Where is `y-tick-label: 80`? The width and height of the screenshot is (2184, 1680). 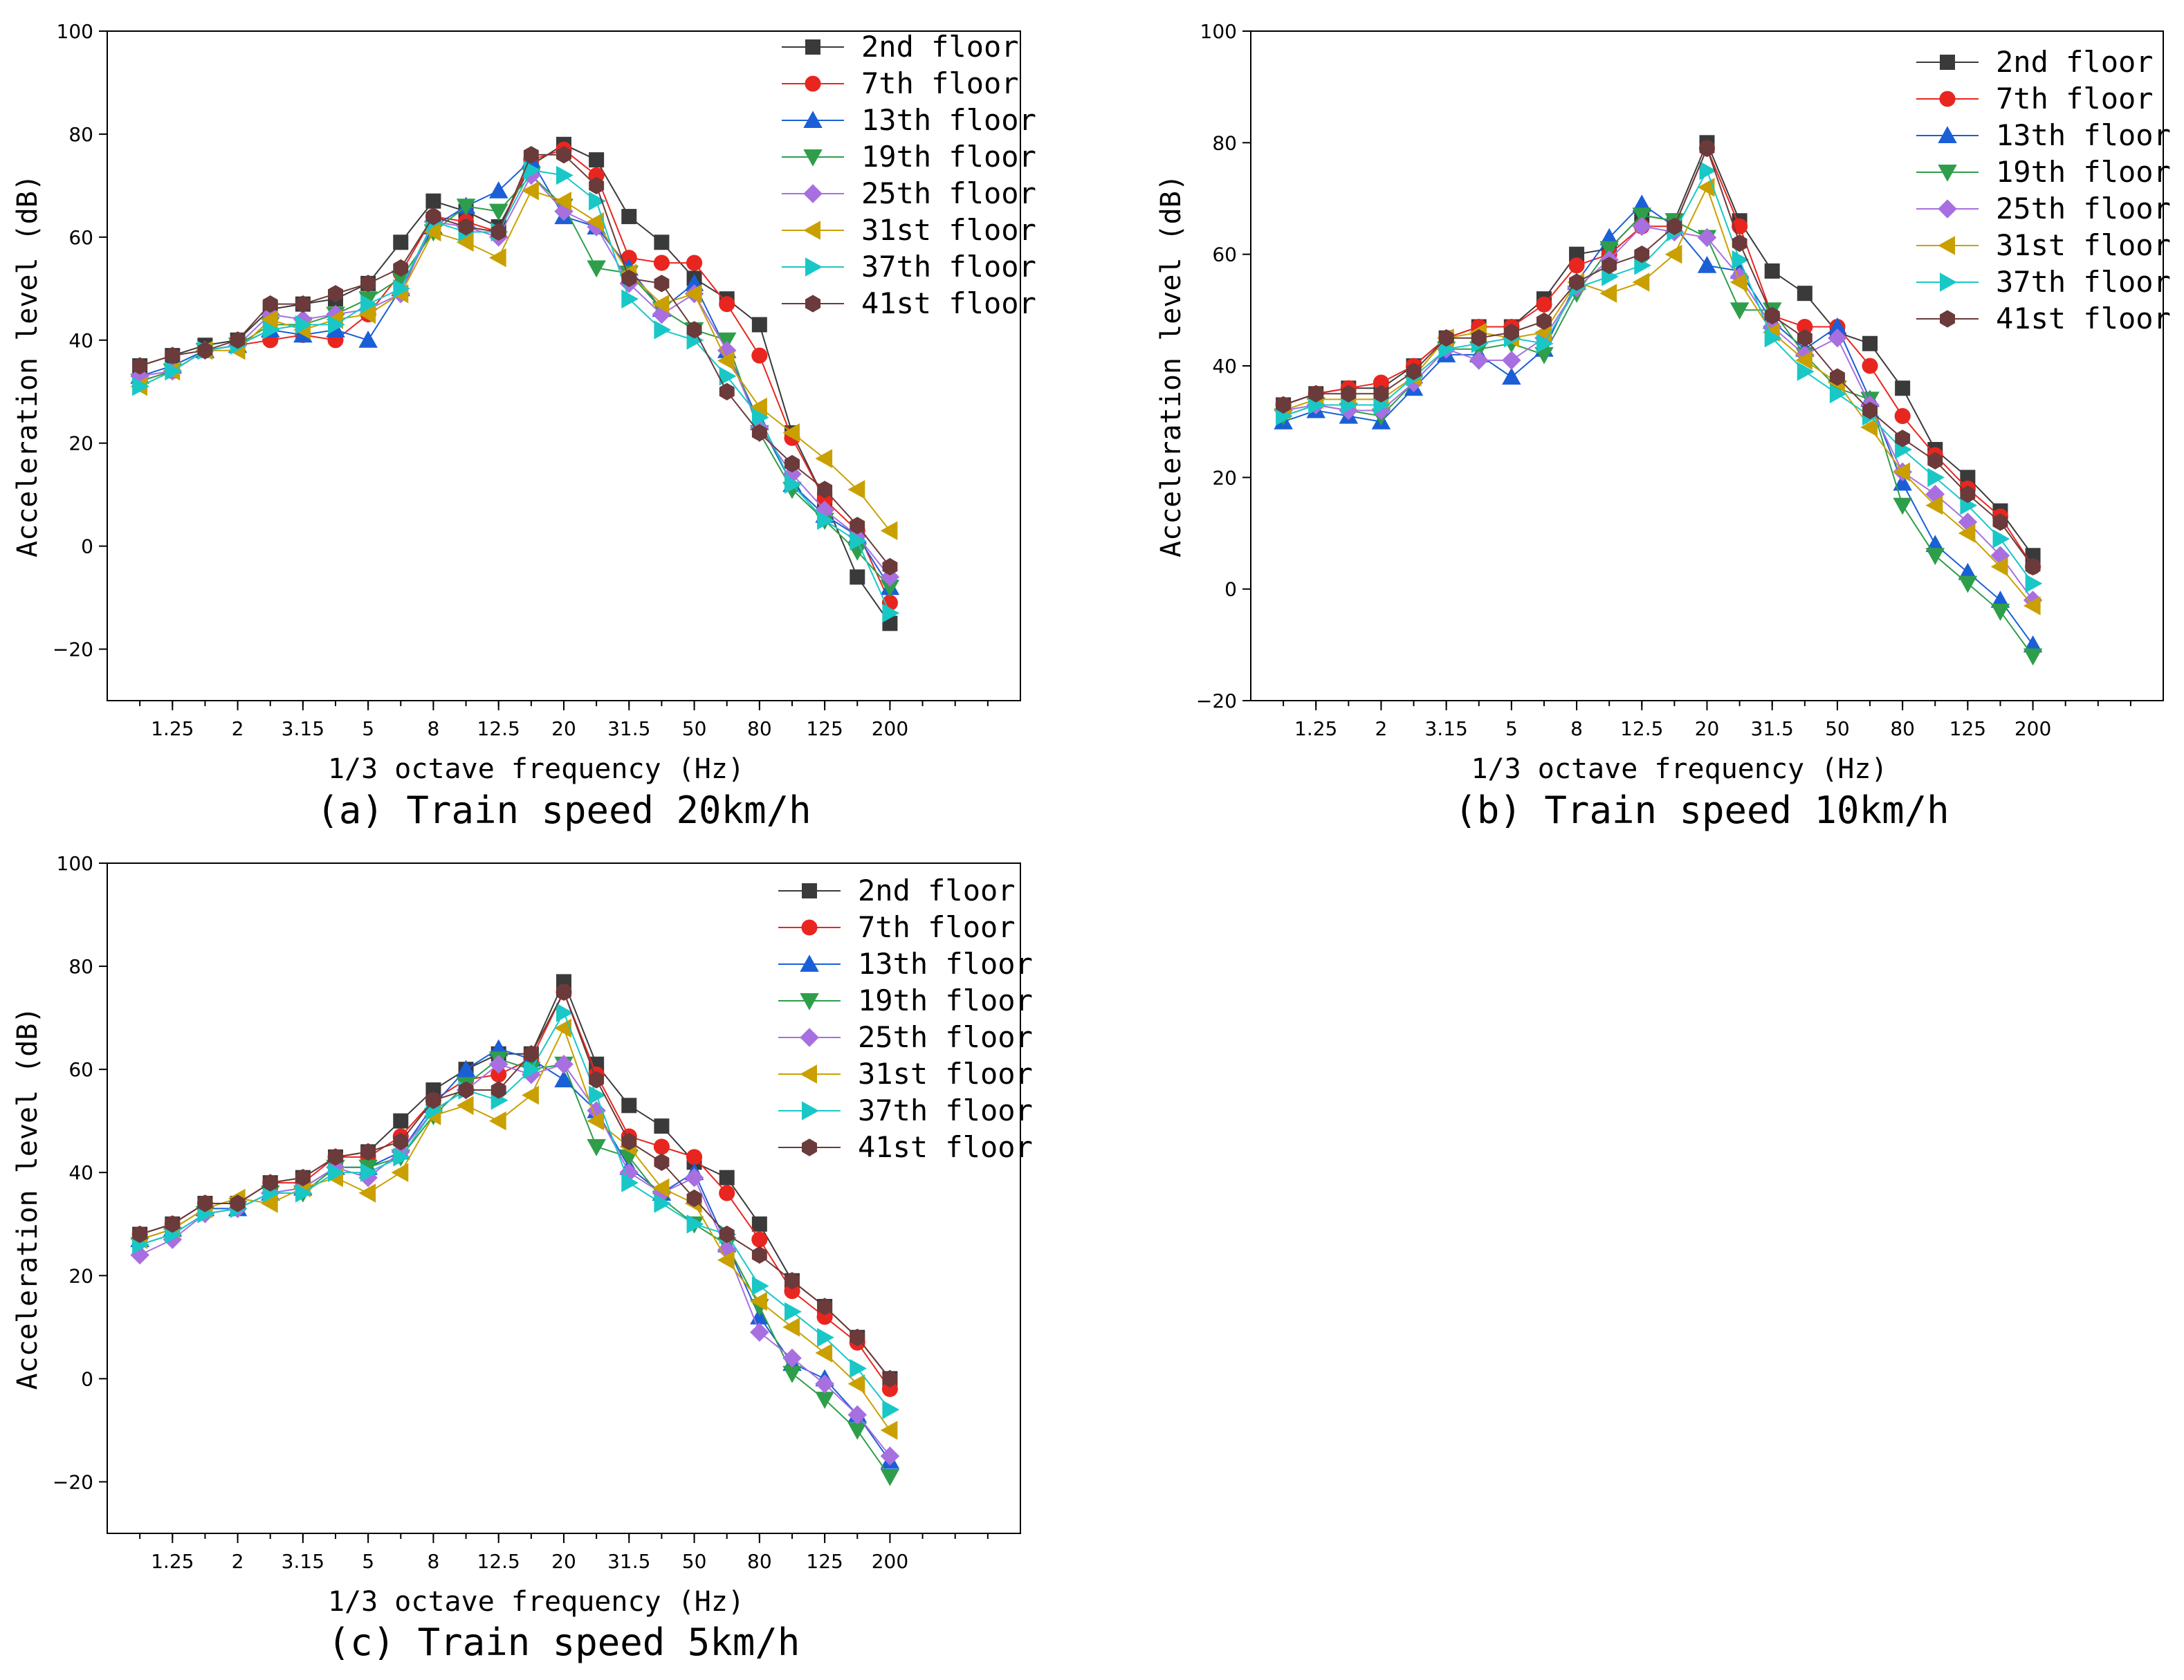
y-tick-label: 80 is located at coordinates (80, 966).